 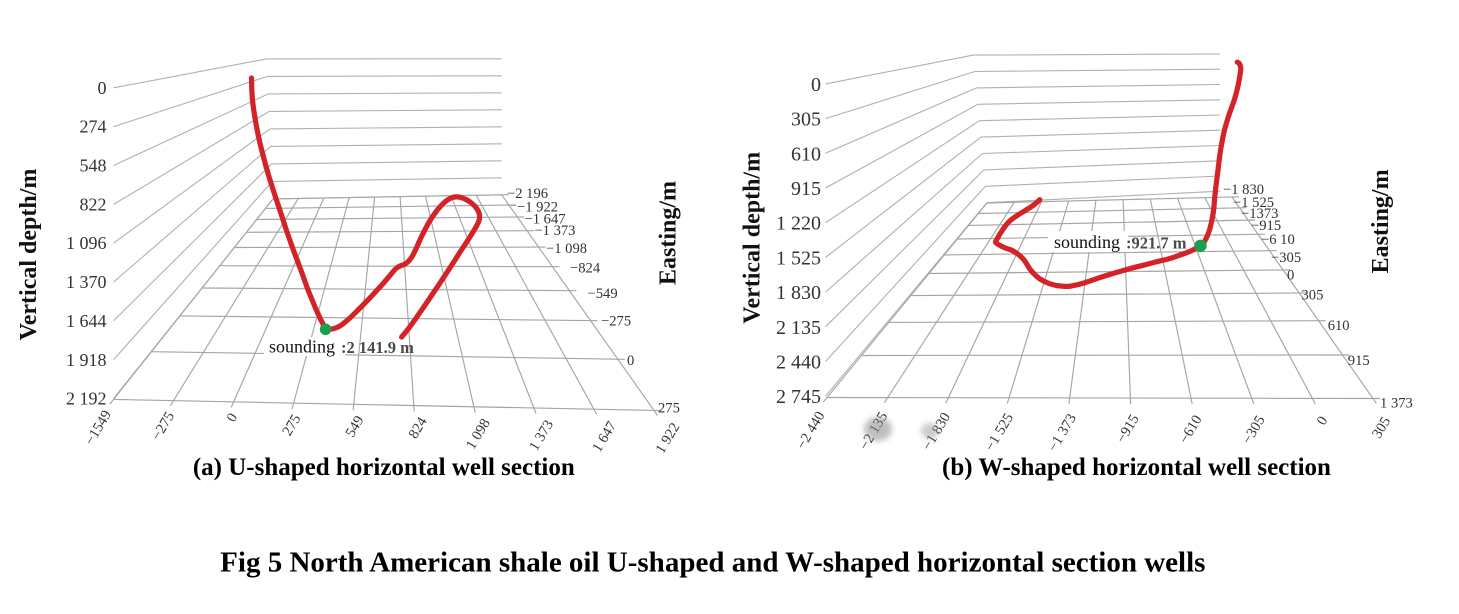 What do you see at coordinates (86, 243) in the screenshot?
I see `svg-text: 1 096` at bounding box center [86, 243].